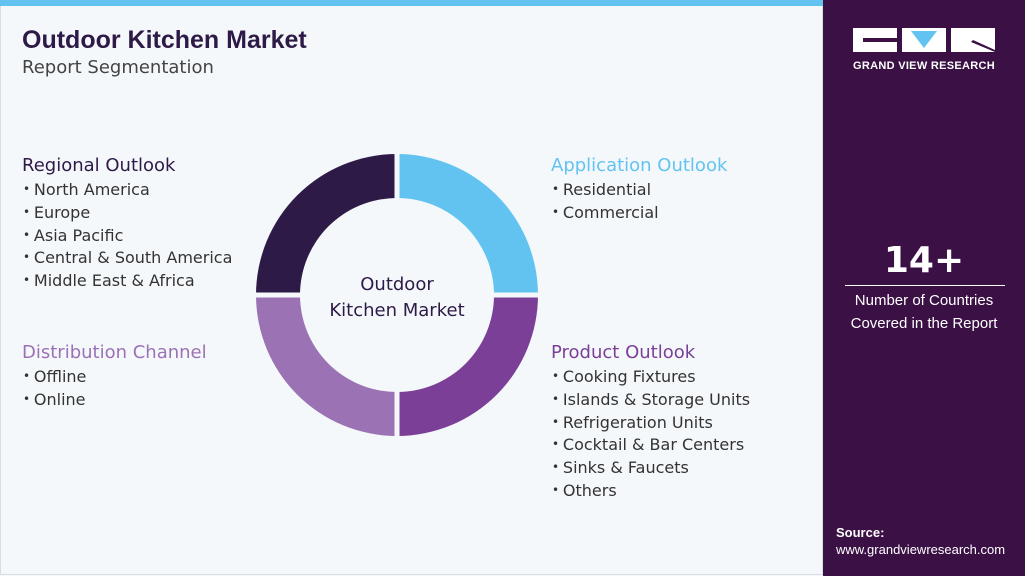 This screenshot has width=1025, height=576. I want to click on segment-item: Refrigeration Units, so click(632, 423).